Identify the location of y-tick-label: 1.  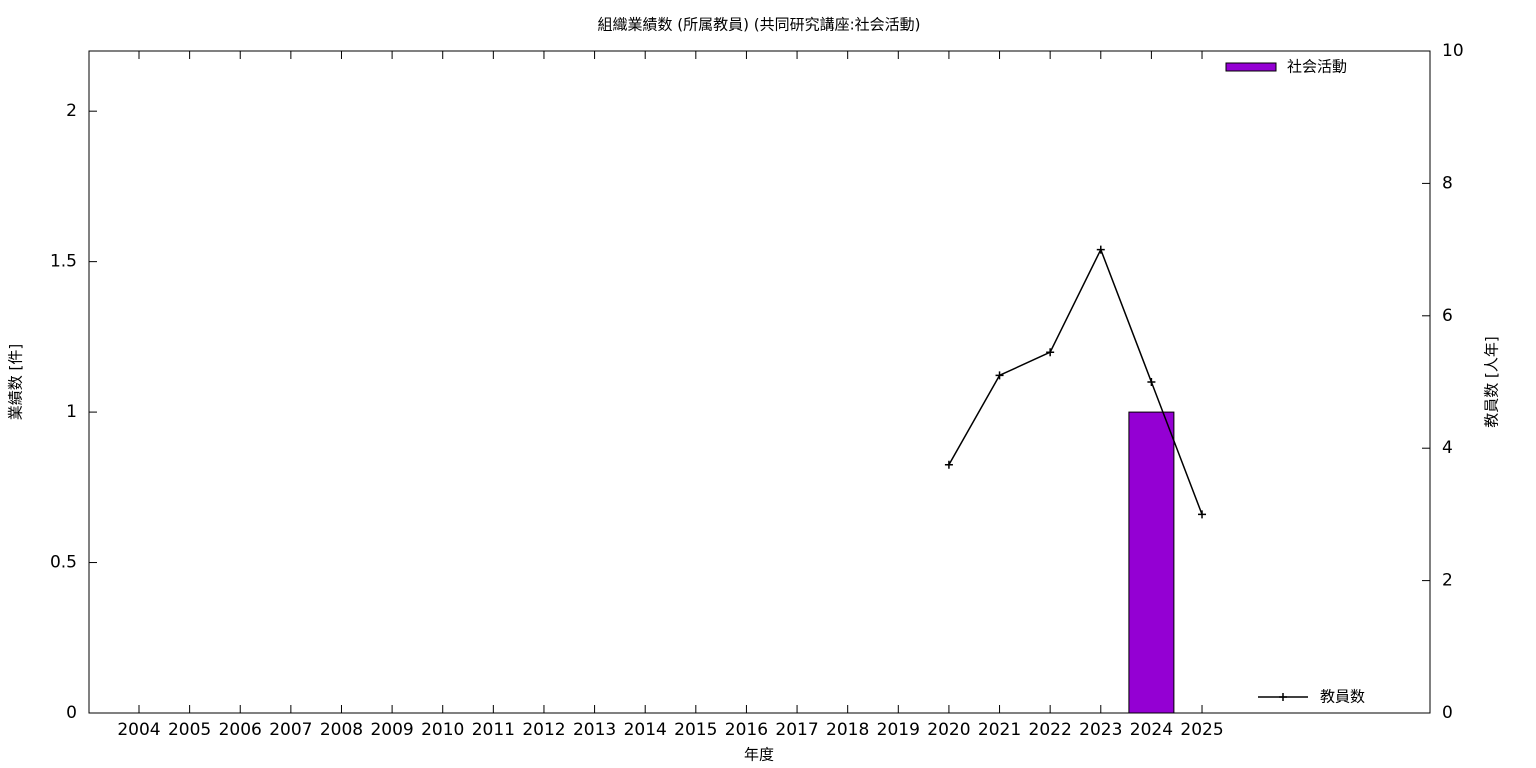
(71, 412).